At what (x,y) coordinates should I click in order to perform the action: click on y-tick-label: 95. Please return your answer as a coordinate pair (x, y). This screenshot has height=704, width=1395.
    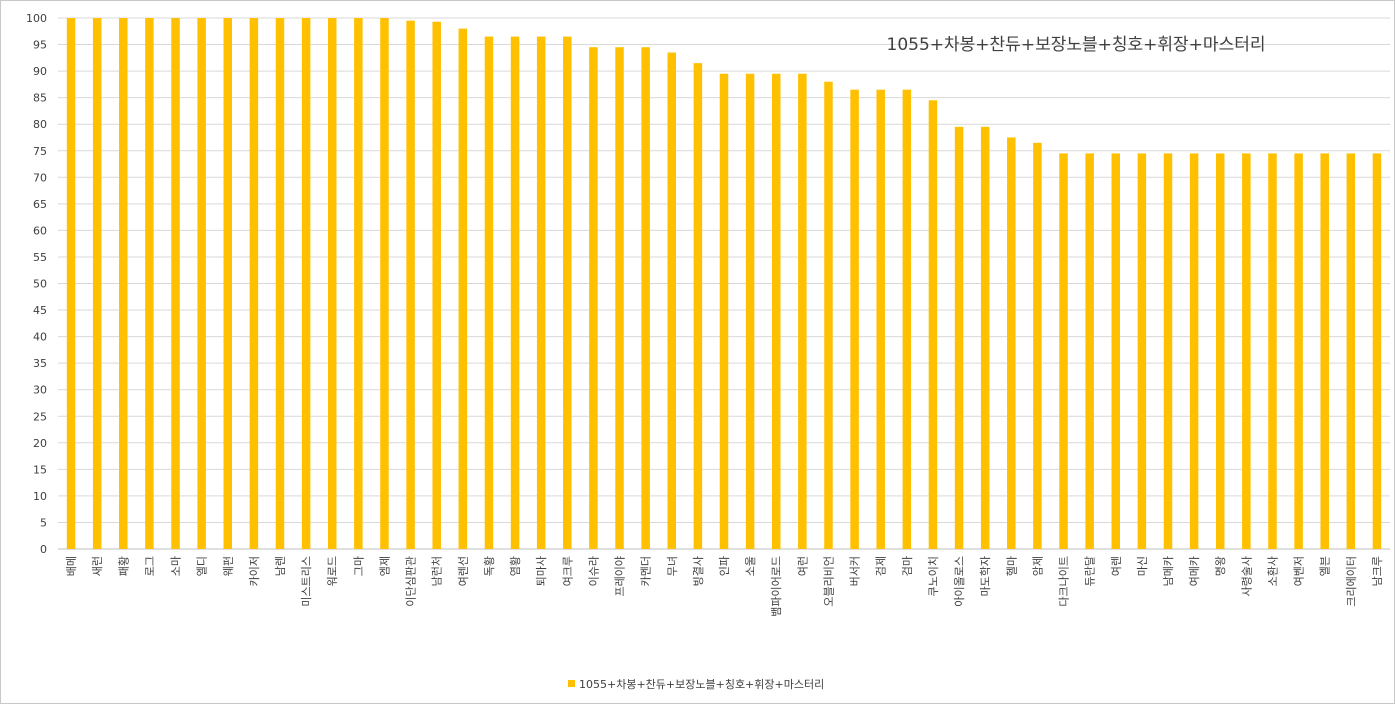
    Looking at the image, I should click on (40, 45).